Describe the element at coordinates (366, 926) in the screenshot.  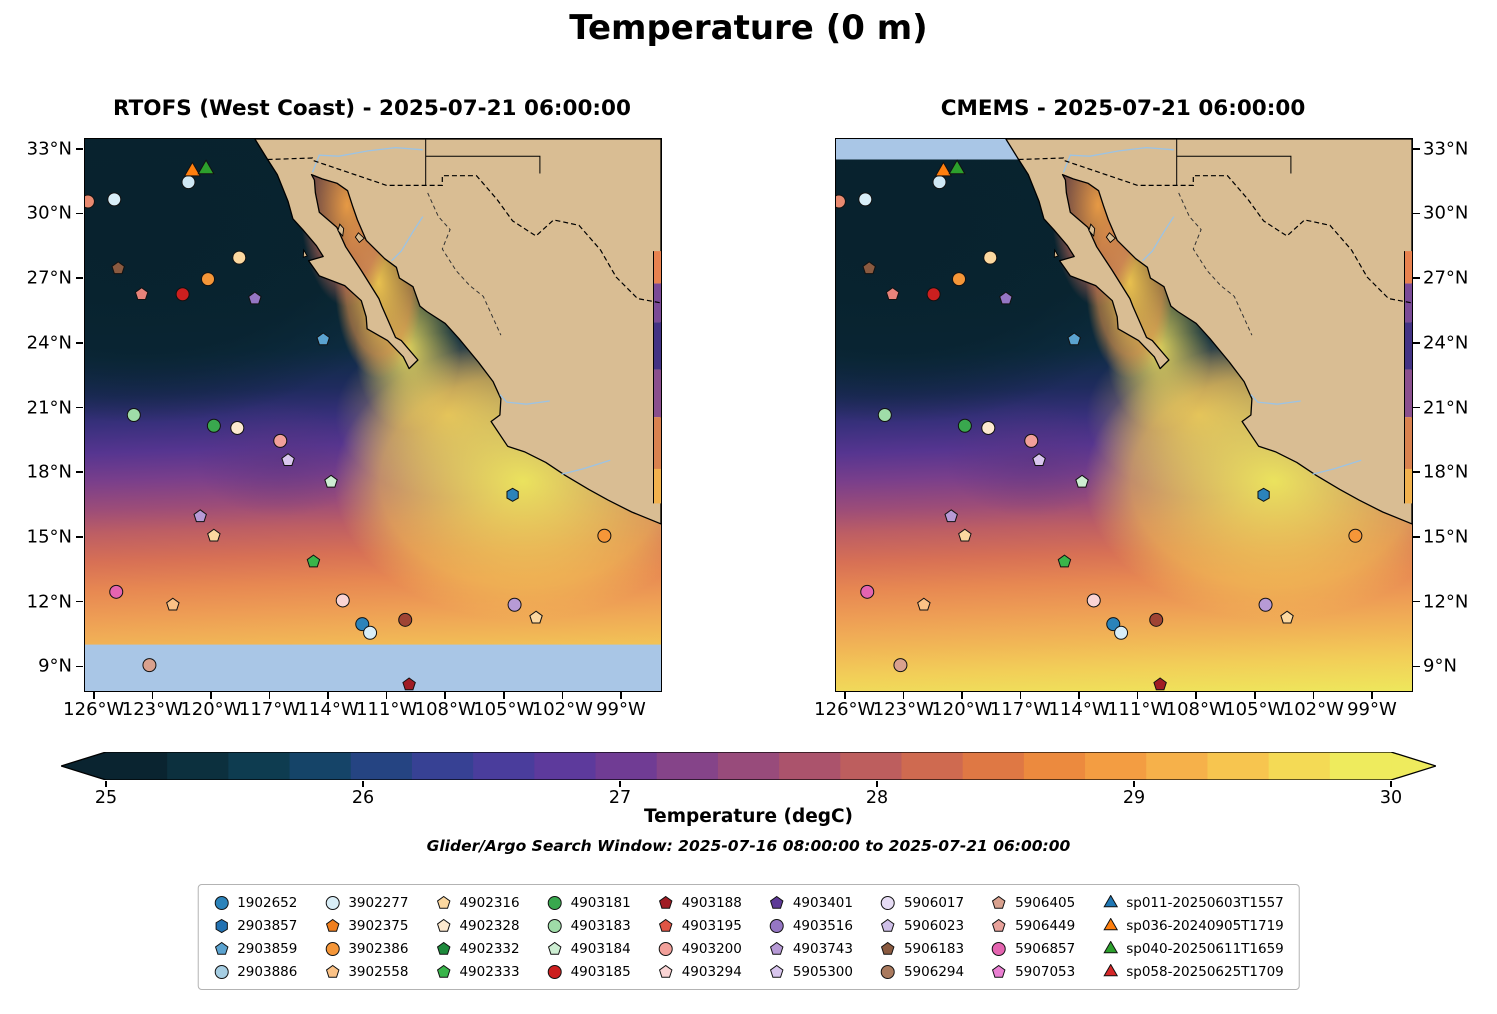
I see `legend-entry: 3902375` at that location.